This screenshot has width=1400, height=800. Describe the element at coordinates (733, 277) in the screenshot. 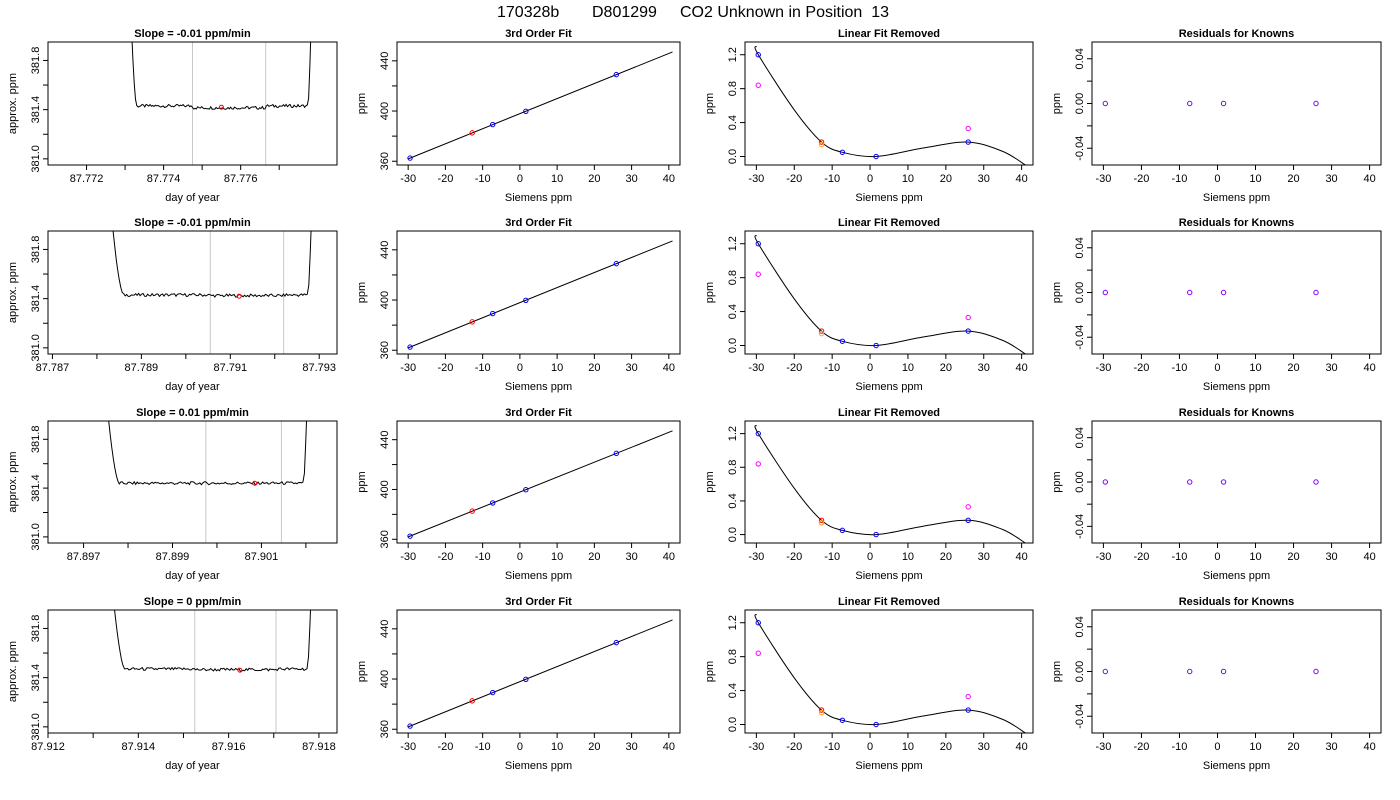

I see `y-tick-label: 0.8` at that location.